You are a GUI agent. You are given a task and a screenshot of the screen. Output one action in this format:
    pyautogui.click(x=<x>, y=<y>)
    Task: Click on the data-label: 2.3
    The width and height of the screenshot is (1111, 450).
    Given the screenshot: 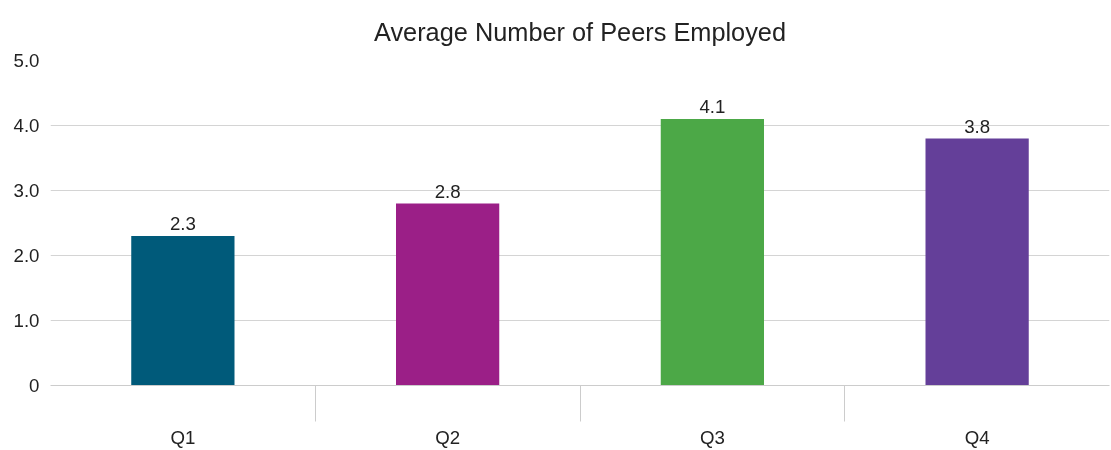 What is the action you would take?
    pyautogui.click(x=182, y=223)
    